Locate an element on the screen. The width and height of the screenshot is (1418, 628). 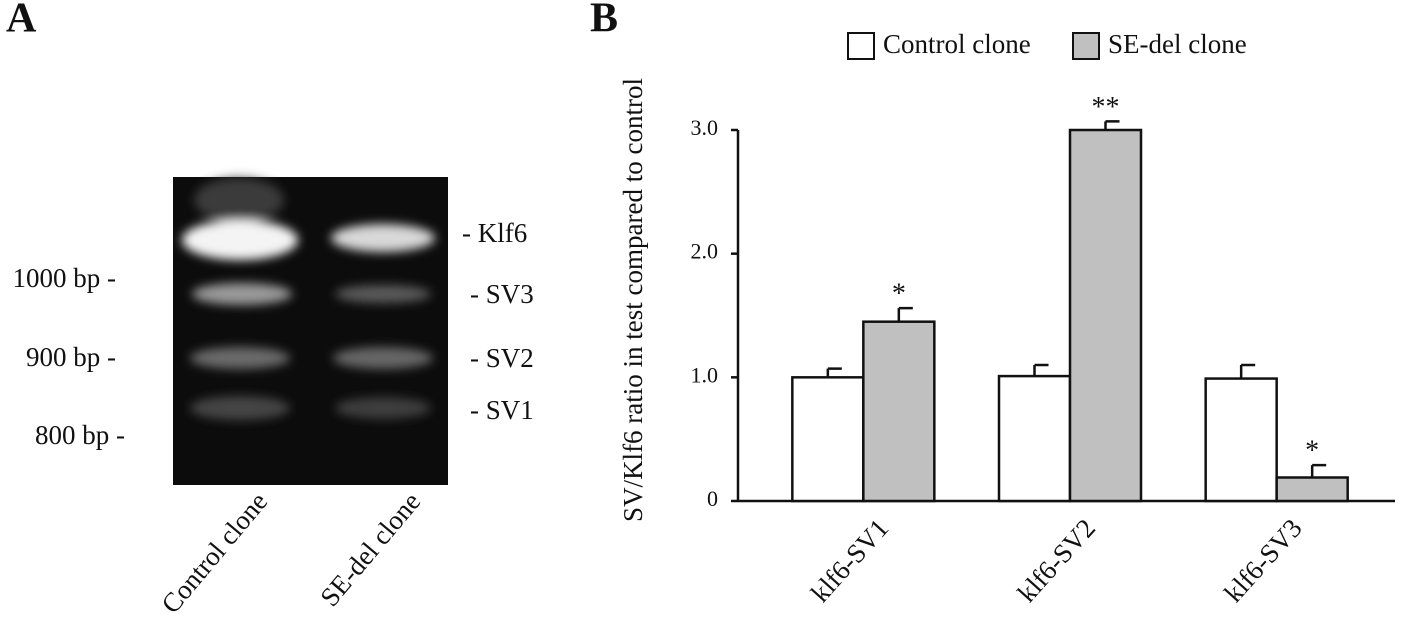
y-tick-label: 1.0 is located at coordinates (705, 374).